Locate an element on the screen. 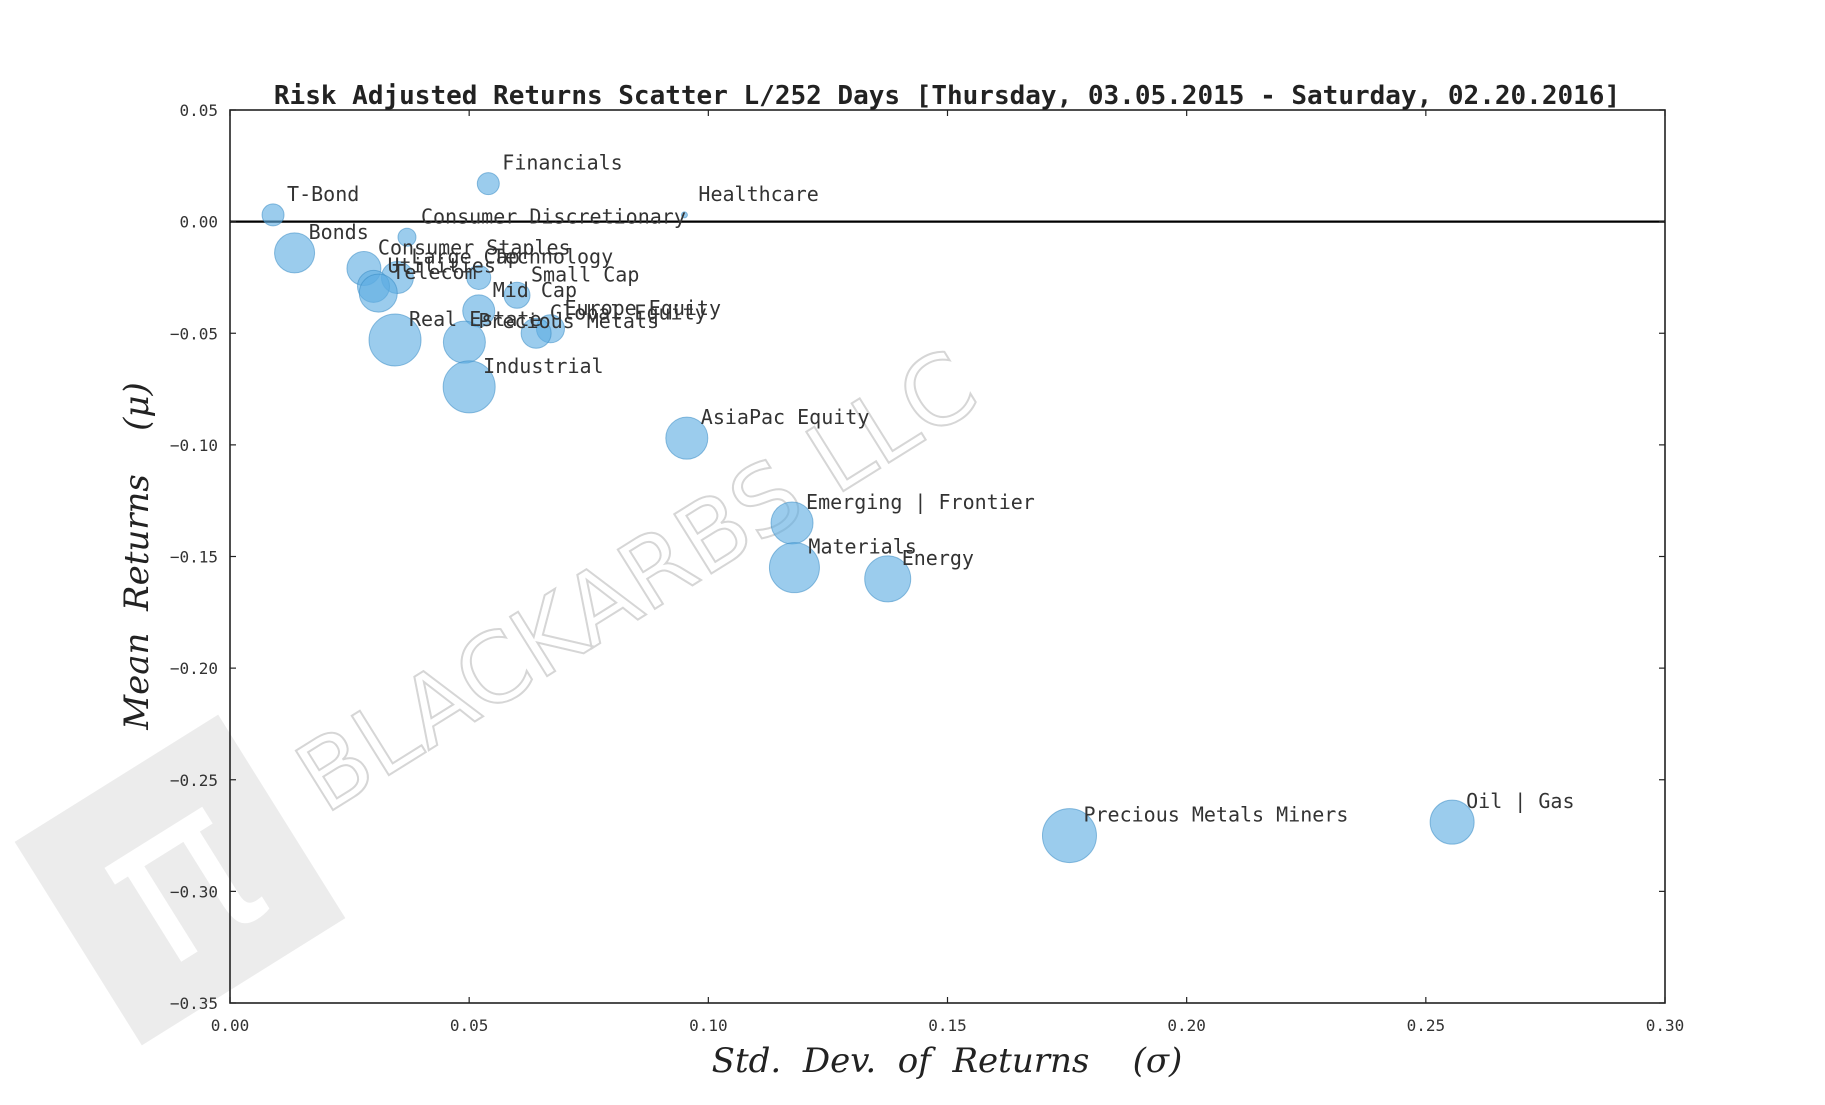  point-label: Technology is located at coordinates (553, 256).